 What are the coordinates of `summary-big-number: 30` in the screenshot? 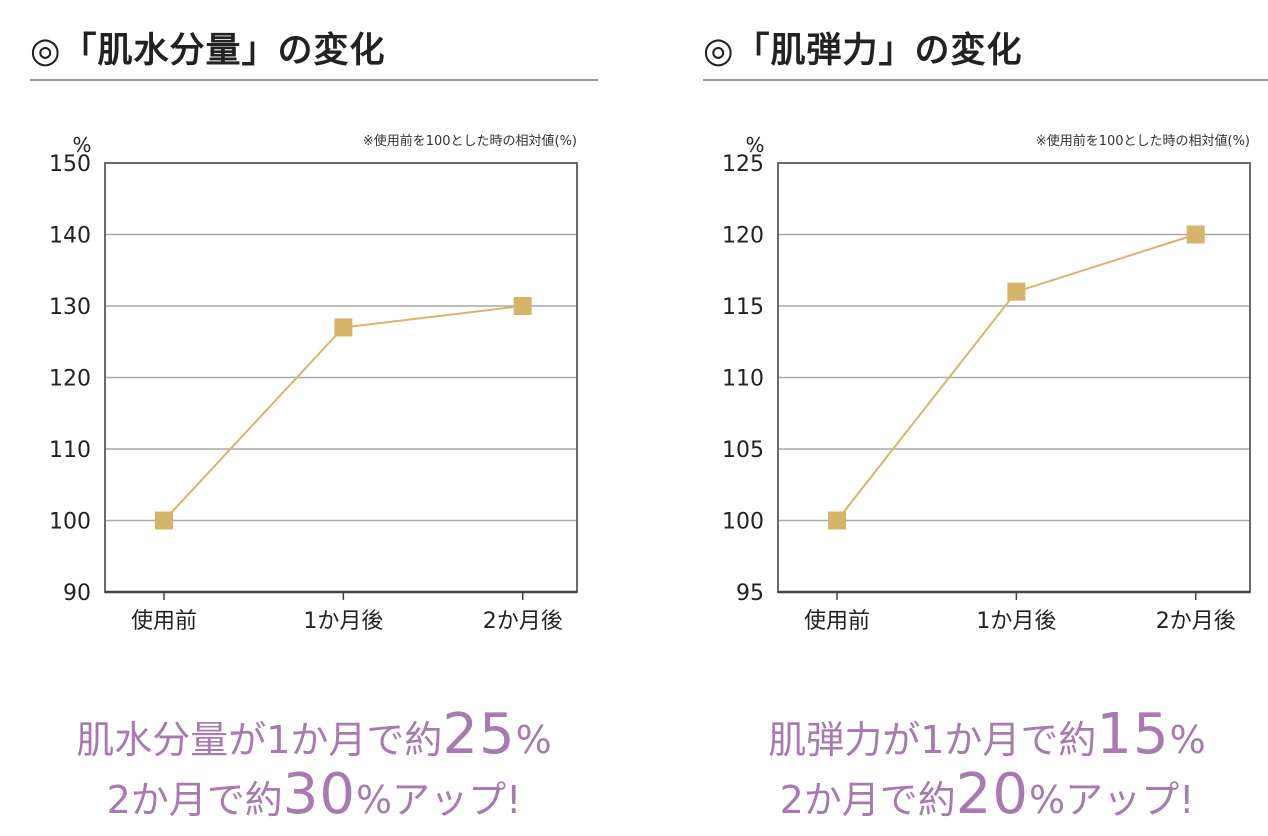 It's located at (319, 794).